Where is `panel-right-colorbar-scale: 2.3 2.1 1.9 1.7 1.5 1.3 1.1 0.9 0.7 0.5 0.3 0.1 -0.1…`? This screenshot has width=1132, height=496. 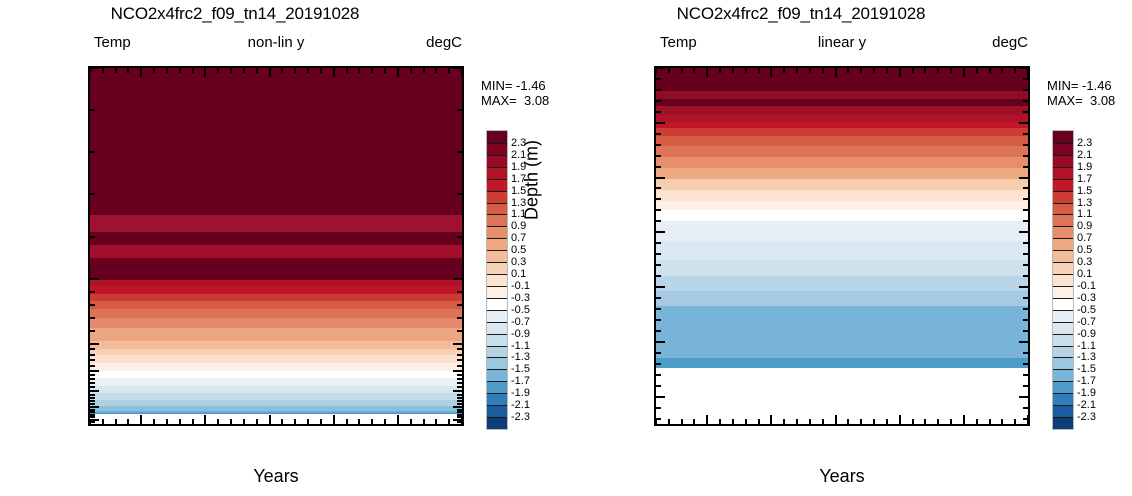 panel-right-colorbar-scale: 2.3 2.1 1.9 1.7 1.5 1.3 1.1 0.9 0.7 0.5 0.3 0.1 -0.1… is located at coordinates (1074, 280).